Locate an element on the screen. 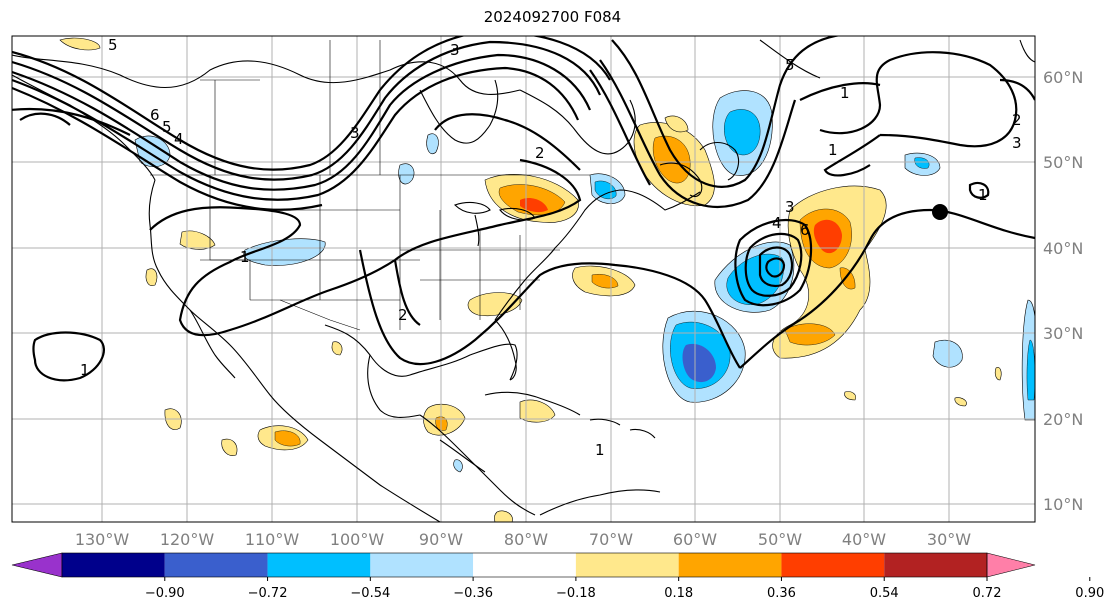  lat-label: 60°N is located at coordinates (1063, 77).